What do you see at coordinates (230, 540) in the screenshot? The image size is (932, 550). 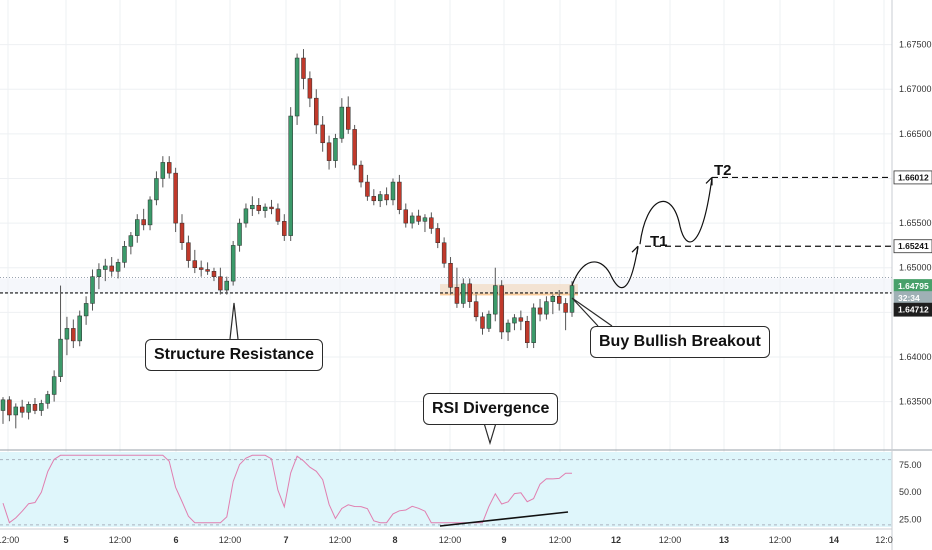 I see `time-tick-4: 12:00` at bounding box center [230, 540].